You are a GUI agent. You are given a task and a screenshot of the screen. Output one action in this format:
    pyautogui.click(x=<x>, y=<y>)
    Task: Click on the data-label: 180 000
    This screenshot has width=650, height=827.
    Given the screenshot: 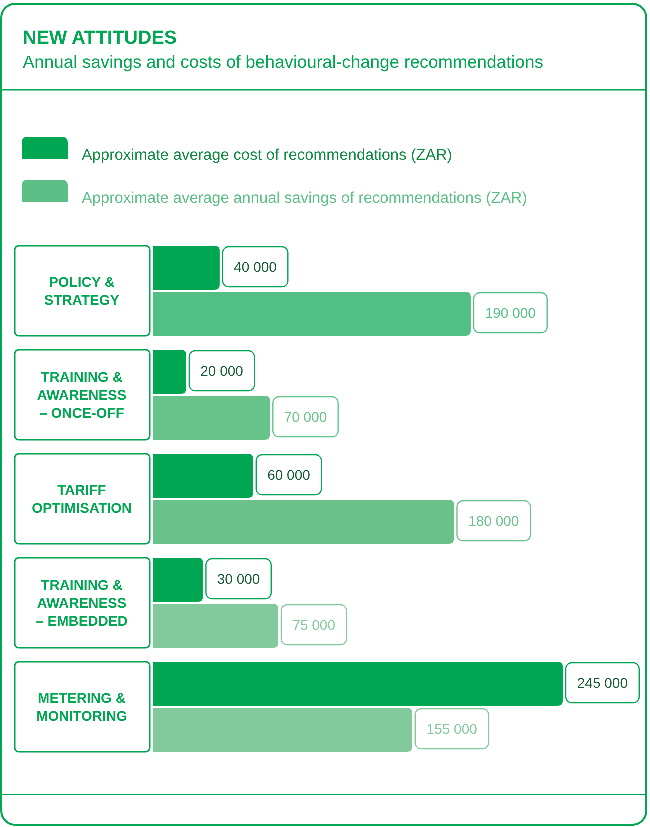 What is the action you would take?
    pyautogui.click(x=494, y=521)
    